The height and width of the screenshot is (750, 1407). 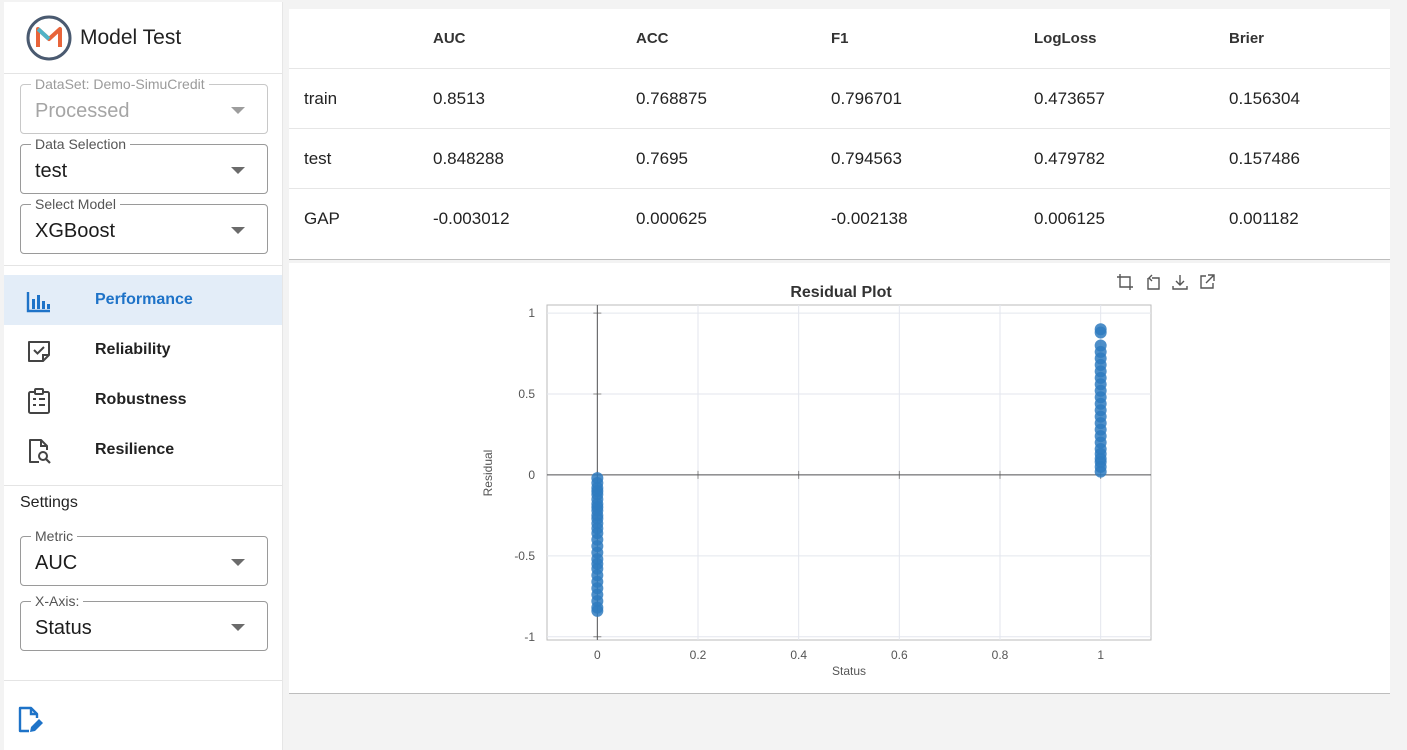 I want to click on app-title: Model Test, so click(x=131, y=37).